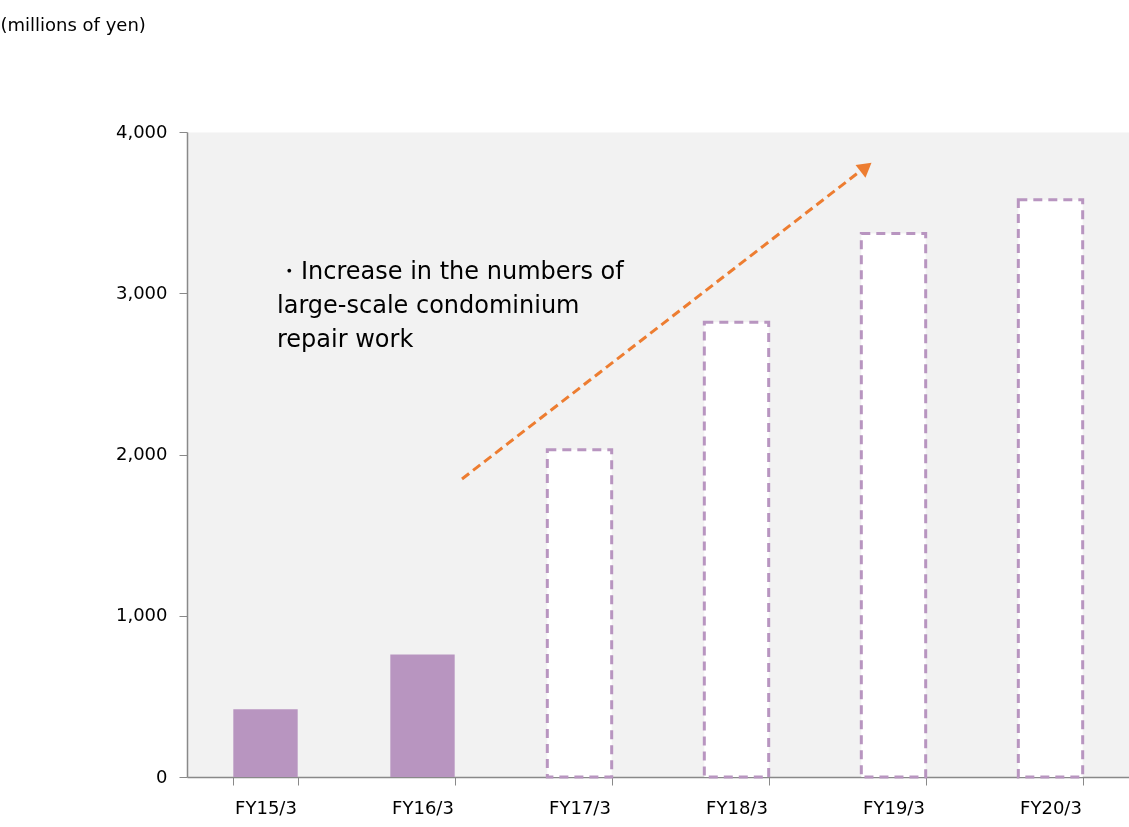 This screenshot has height=827, width=1129. I want to click on y-tick-label: 2,000, so click(141, 453).